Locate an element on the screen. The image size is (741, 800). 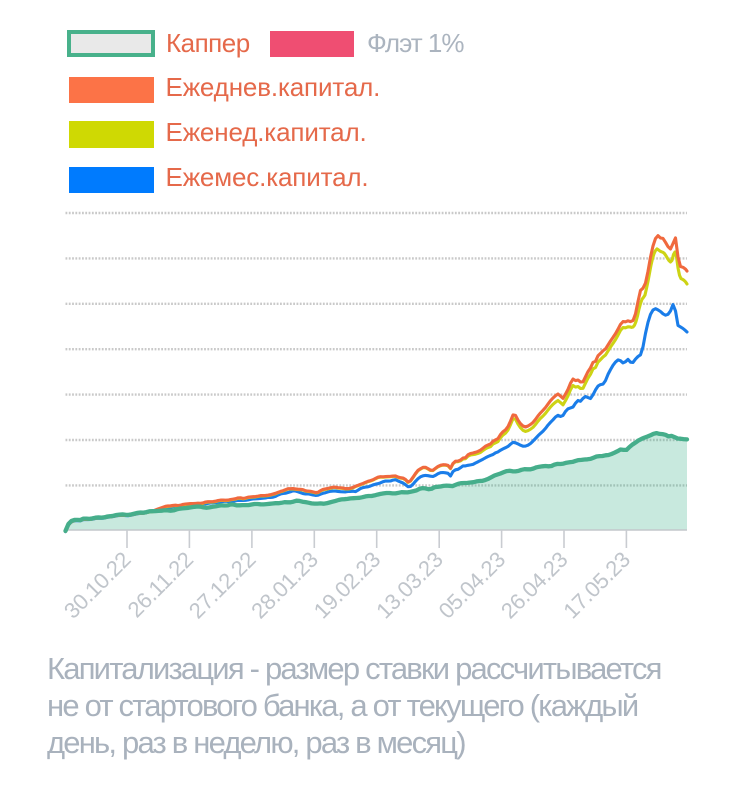
svg-text: 05.04.23 is located at coordinates (472, 585).